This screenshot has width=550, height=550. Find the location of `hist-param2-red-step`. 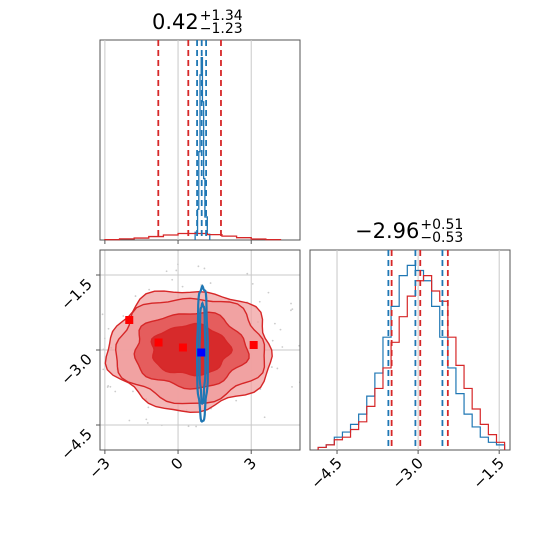

hist-param2-red-step is located at coordinates (411, 362).